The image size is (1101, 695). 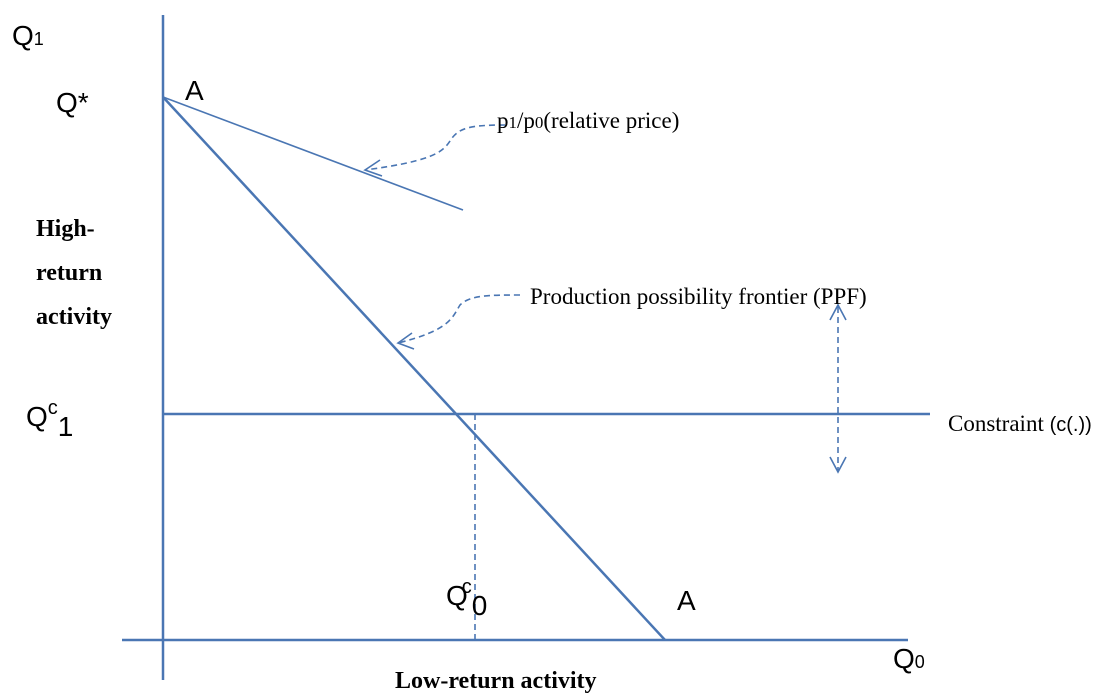 What do you see at coordinates (698, 296) in the screenshot?
I see `ppf-annotation: Production possibility frontier (PPF)` at bounding box center [698, 296].